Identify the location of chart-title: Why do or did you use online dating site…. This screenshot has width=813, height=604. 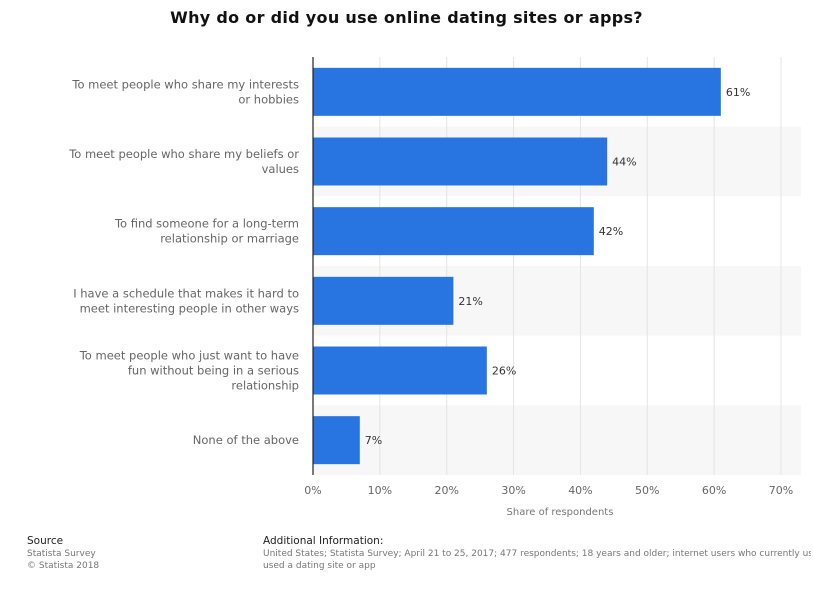
(406, 17).